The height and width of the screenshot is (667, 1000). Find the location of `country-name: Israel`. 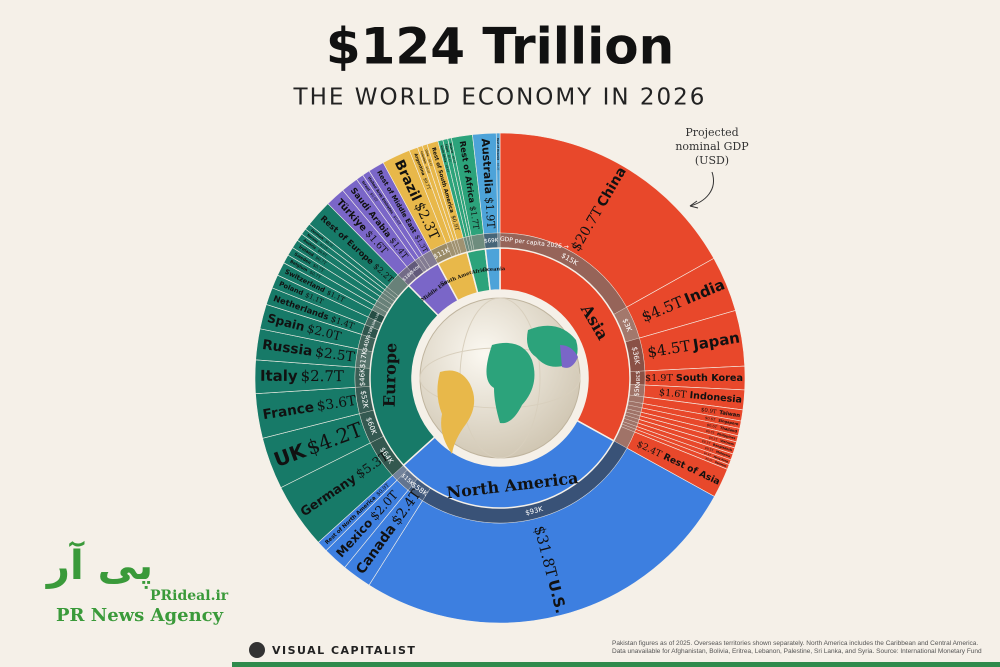

country-name: Israel is located at coordinates (366, 186).